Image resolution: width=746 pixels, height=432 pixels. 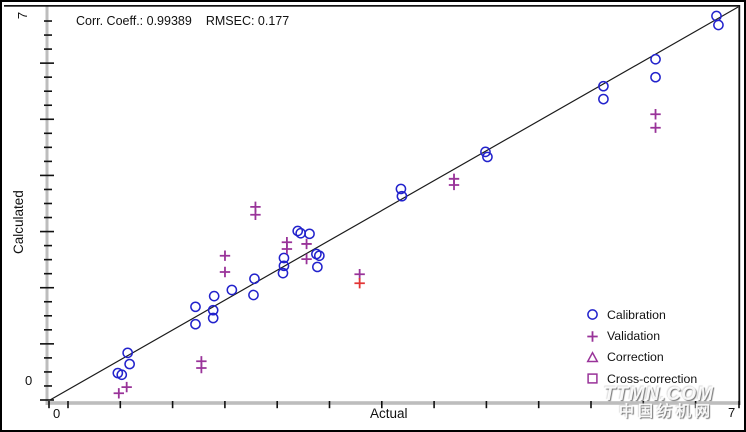 I want to click on y-axis-min-label: 0, so click(x=29, y=380).